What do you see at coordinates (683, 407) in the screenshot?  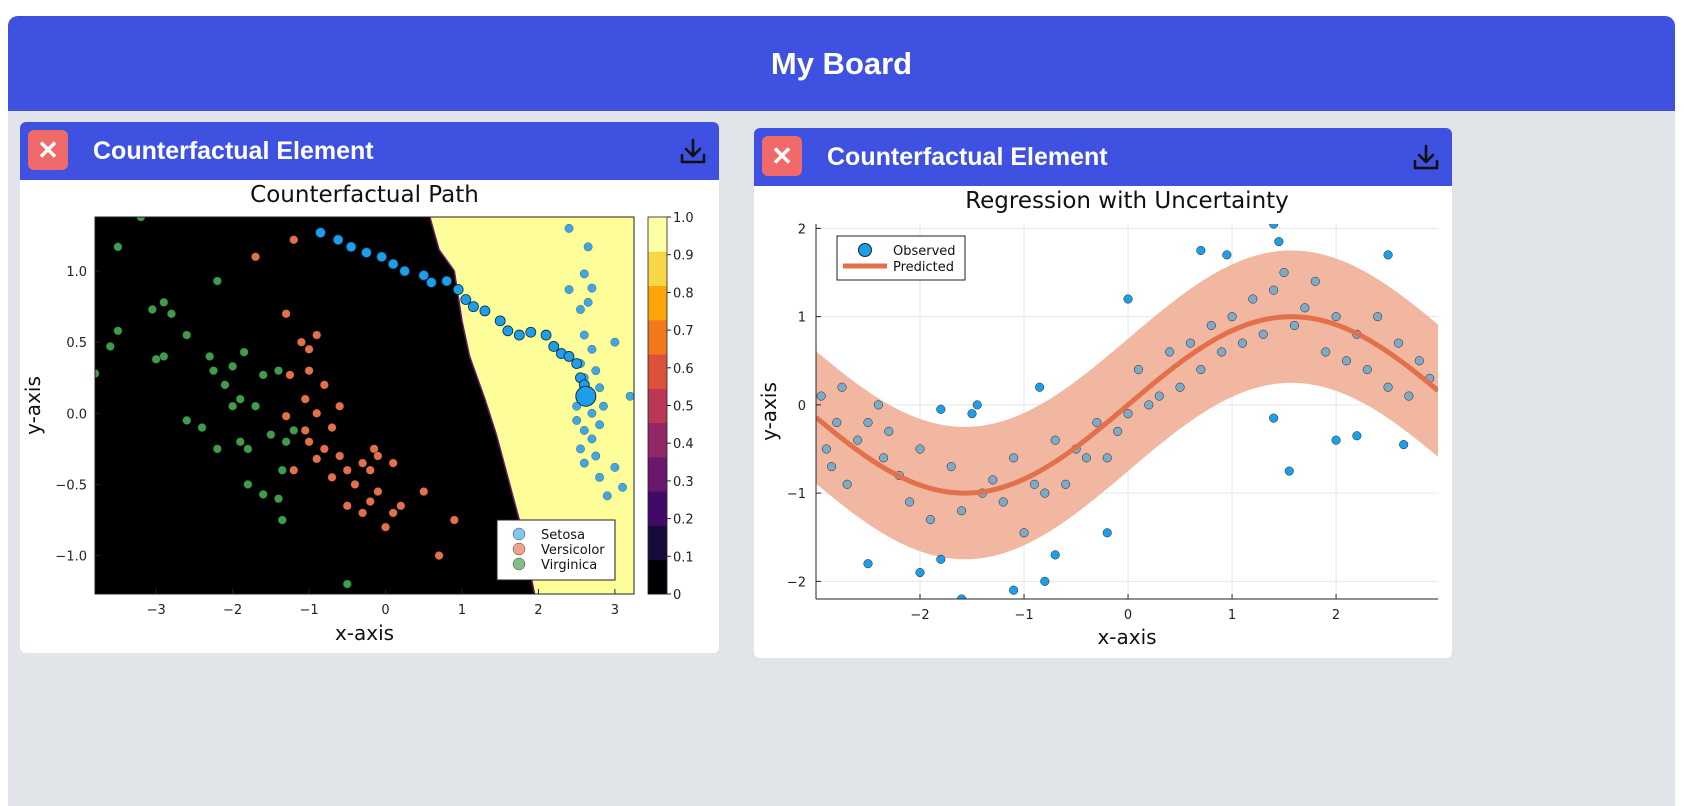 I see `colorbar-tick-label: 0.5` at bounding box center [683, 407].